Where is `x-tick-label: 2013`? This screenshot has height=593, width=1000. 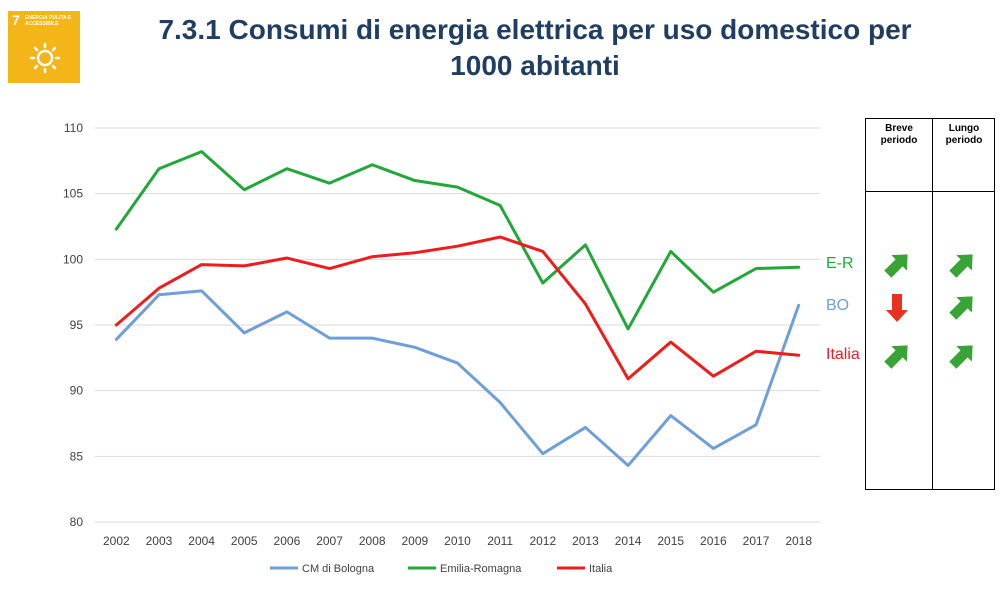
x-tick-label: 2013 is located at coordinates (585, 541).